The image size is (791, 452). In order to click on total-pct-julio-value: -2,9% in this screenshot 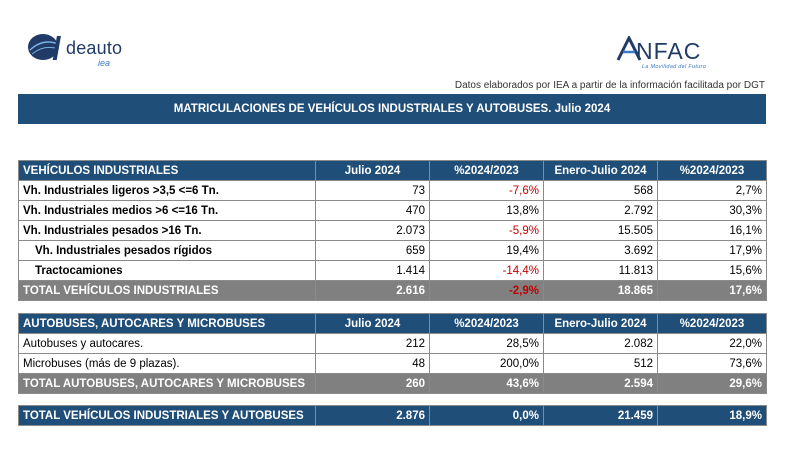, I will do `click(486, 290)`.